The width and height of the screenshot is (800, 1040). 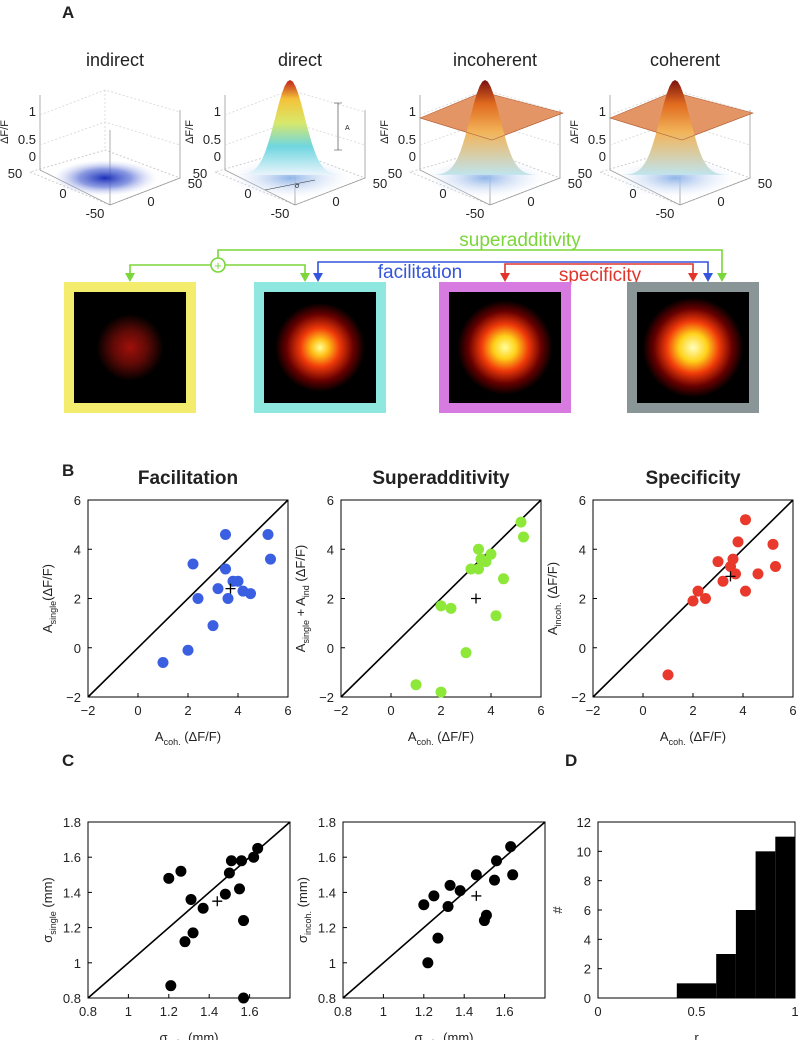 I want to click on x-tick-label: 1.4, so click(x=209, y=1011).